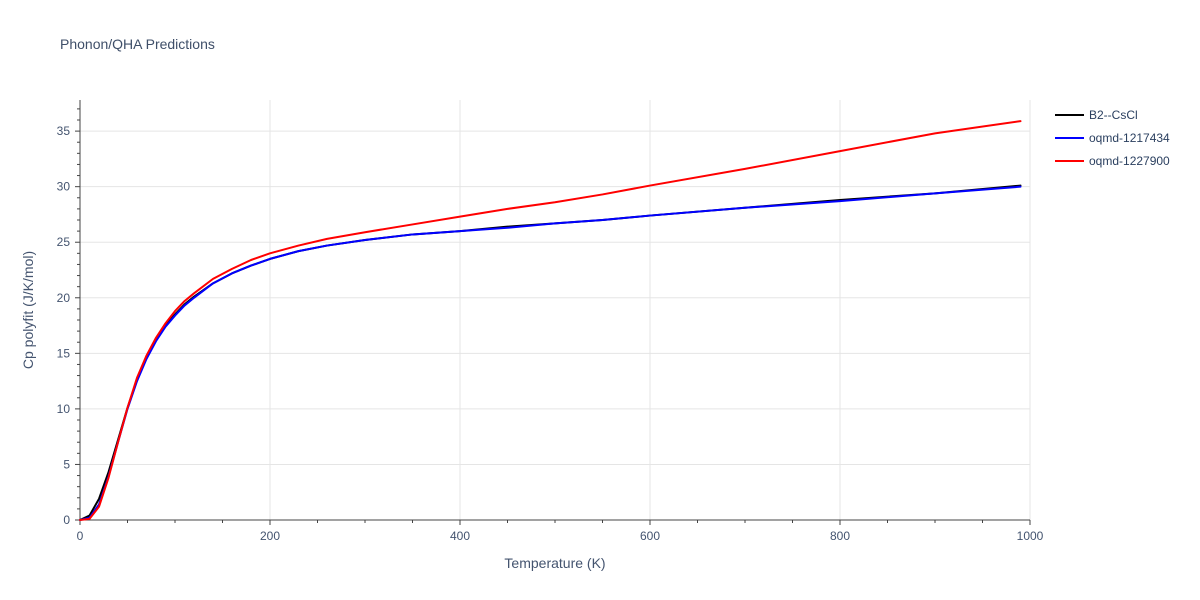 The image size is (1200, 600). I want to click on y-tick-label: 15, so click(64, 353).